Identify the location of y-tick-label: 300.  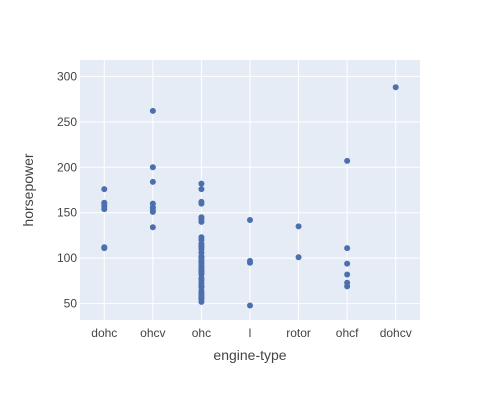
(67, 76).